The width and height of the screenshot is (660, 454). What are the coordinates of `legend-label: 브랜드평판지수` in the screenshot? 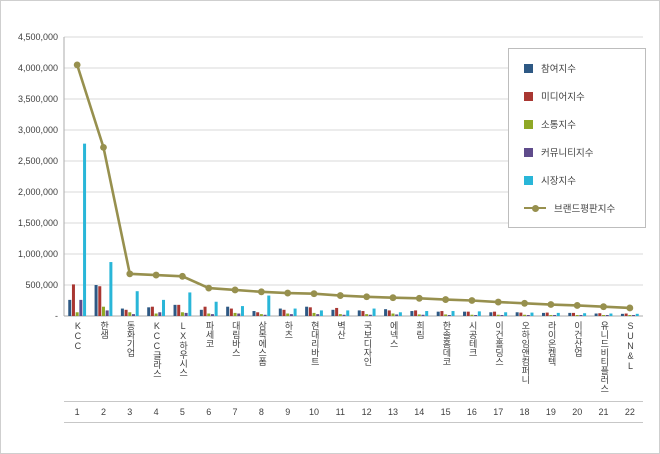 It's located at (585, 209).